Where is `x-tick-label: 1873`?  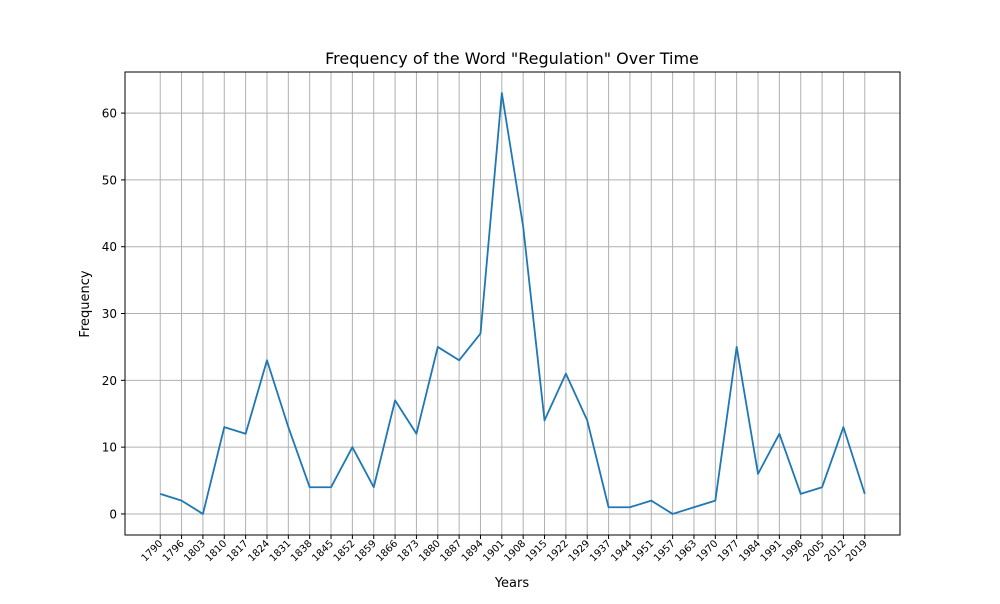
x-tick-label: 1873 is located at coordinates (409, 551).